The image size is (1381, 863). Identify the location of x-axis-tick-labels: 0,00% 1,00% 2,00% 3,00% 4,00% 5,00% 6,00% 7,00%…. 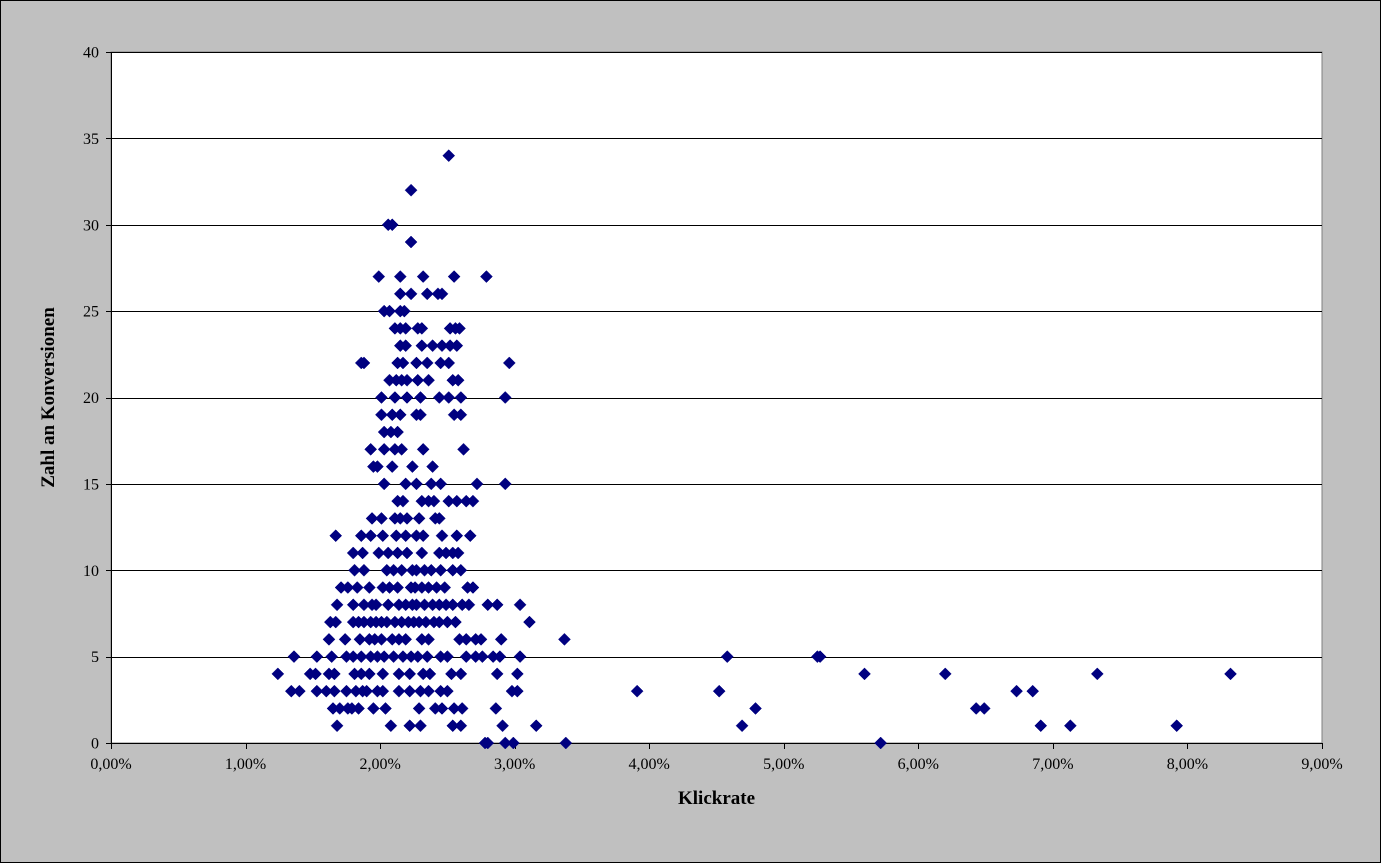
(716, 764).